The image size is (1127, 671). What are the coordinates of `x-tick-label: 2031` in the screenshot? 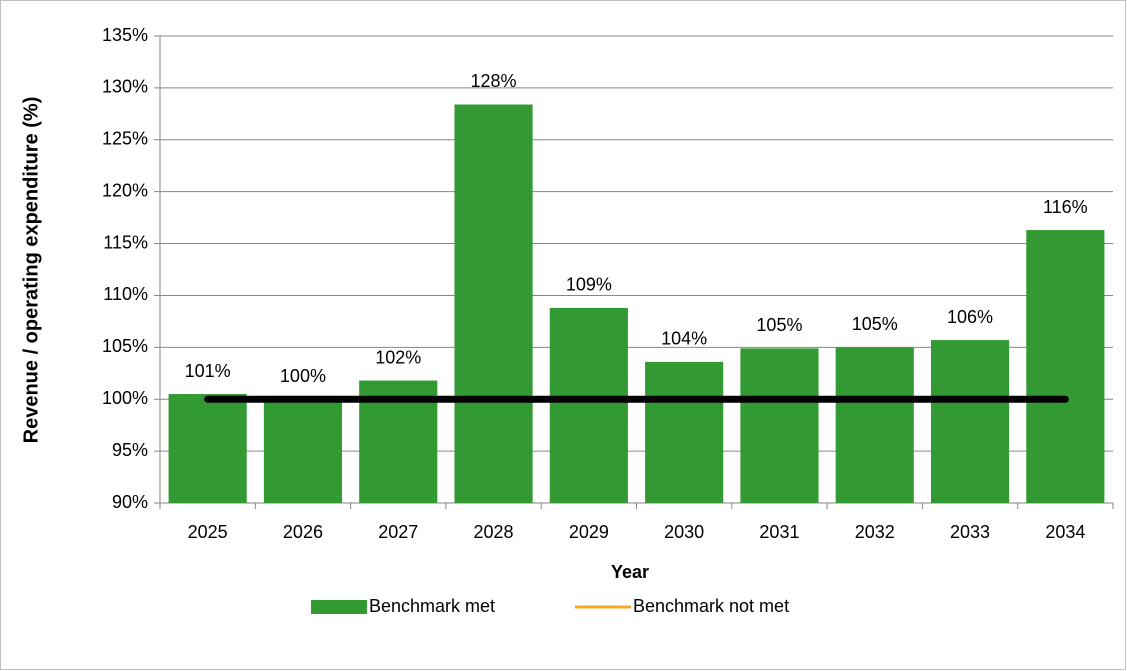 It's located at (779, 532).